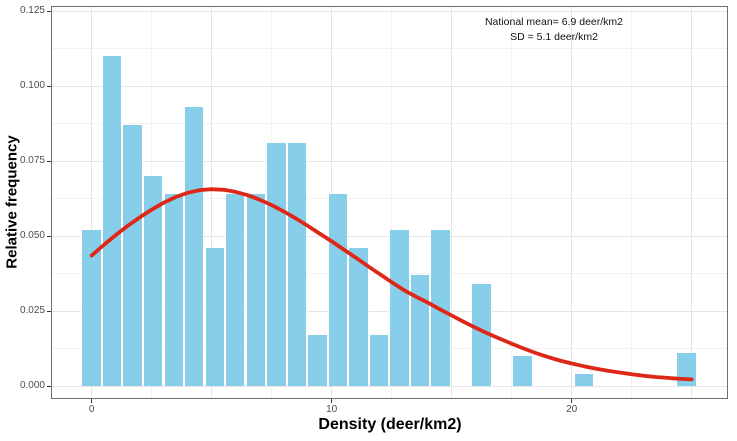 Image resolution: width=737 pixels, height=441 pixels. I want to click on y-axis-title: Relative frequency, so click(12, 202).